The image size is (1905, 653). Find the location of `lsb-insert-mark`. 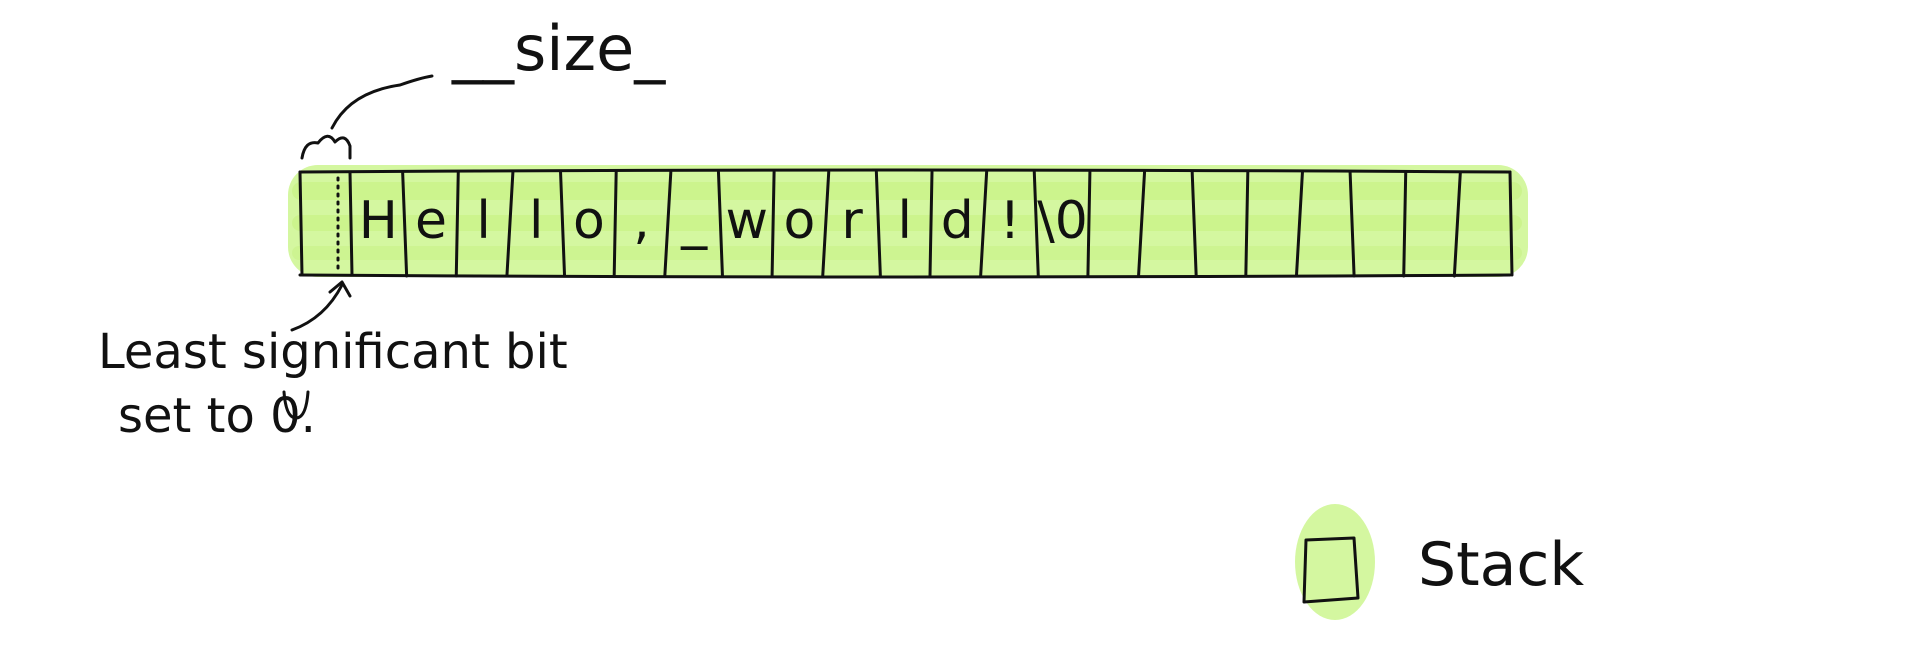

lsb-insert-mark is located at coordinates (296, 405).